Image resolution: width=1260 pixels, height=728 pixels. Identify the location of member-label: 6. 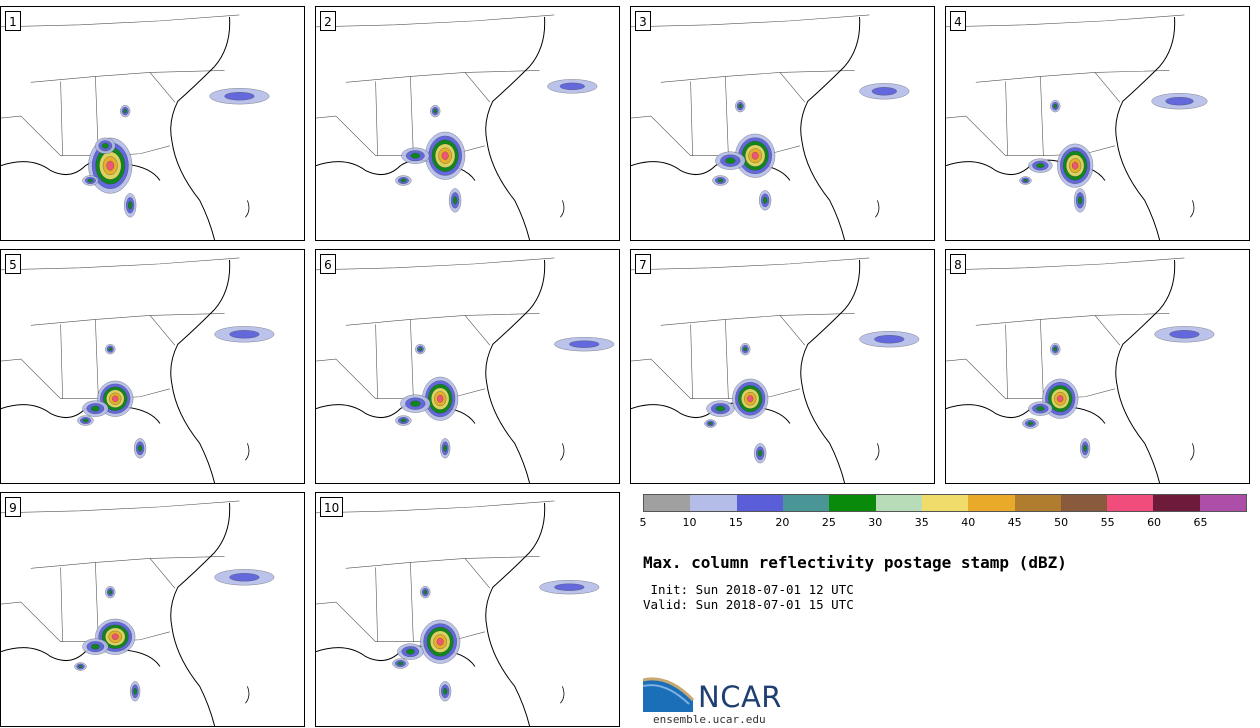
(328, 264).